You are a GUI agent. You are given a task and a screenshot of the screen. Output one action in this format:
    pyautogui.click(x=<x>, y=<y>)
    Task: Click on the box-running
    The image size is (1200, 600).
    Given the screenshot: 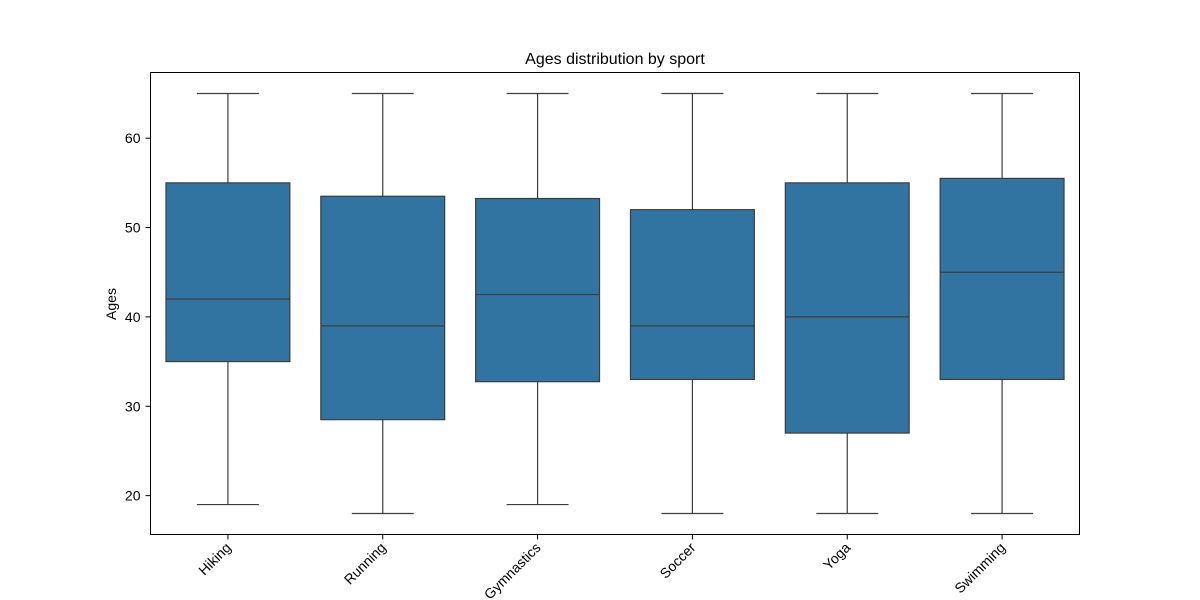 What is the action you would take?
    pyautogui.click(x=383, y=303)
    